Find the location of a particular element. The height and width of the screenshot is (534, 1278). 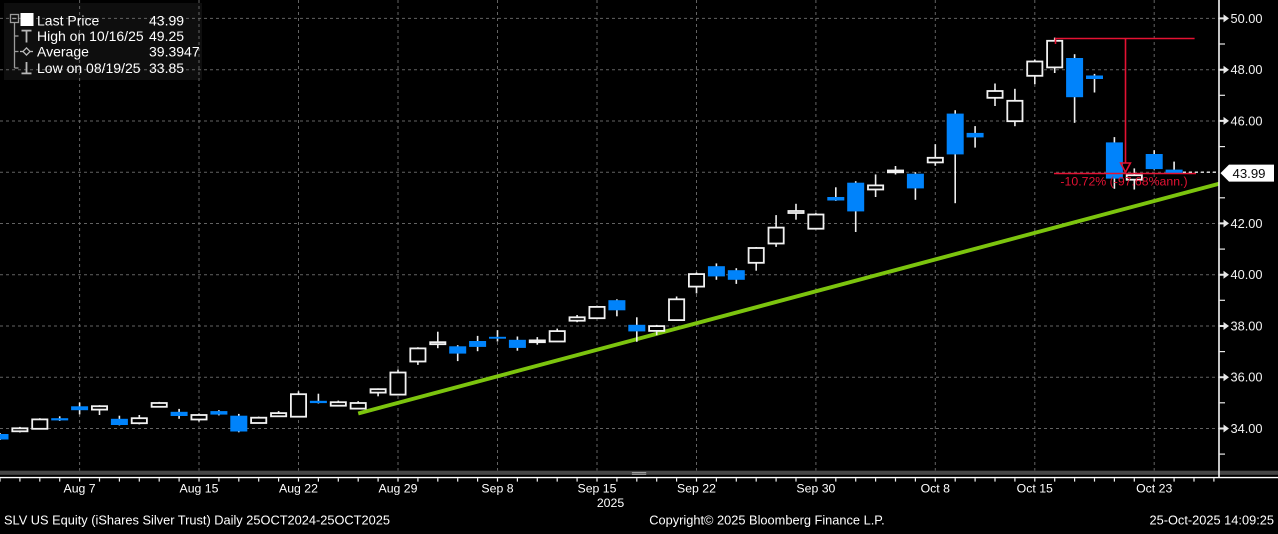

svg-text: Sep 22 is located at coordinates (696, 489).